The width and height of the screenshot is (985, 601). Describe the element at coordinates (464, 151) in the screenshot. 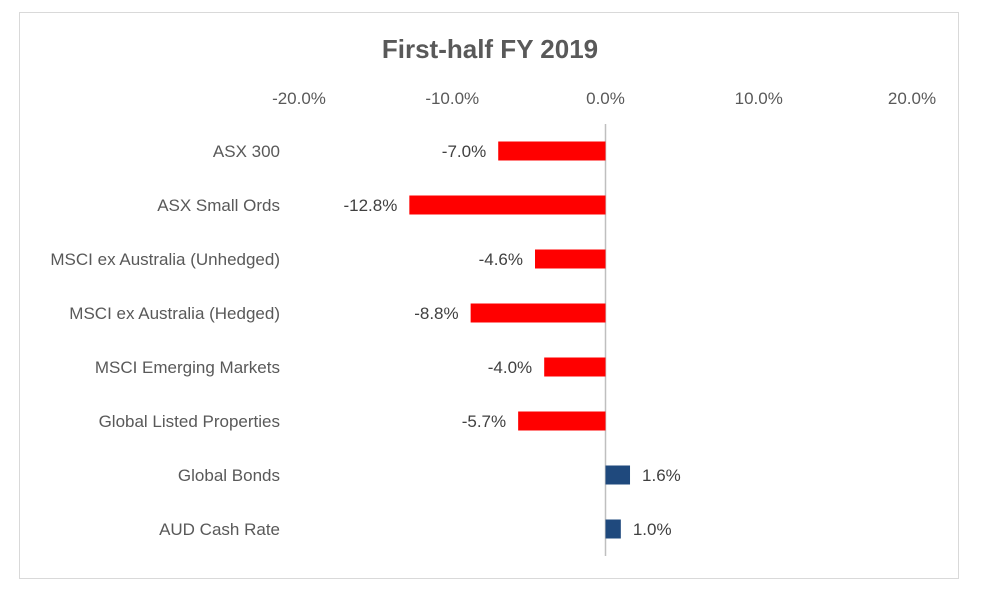

I see `data-label: -7.0%` at that location.